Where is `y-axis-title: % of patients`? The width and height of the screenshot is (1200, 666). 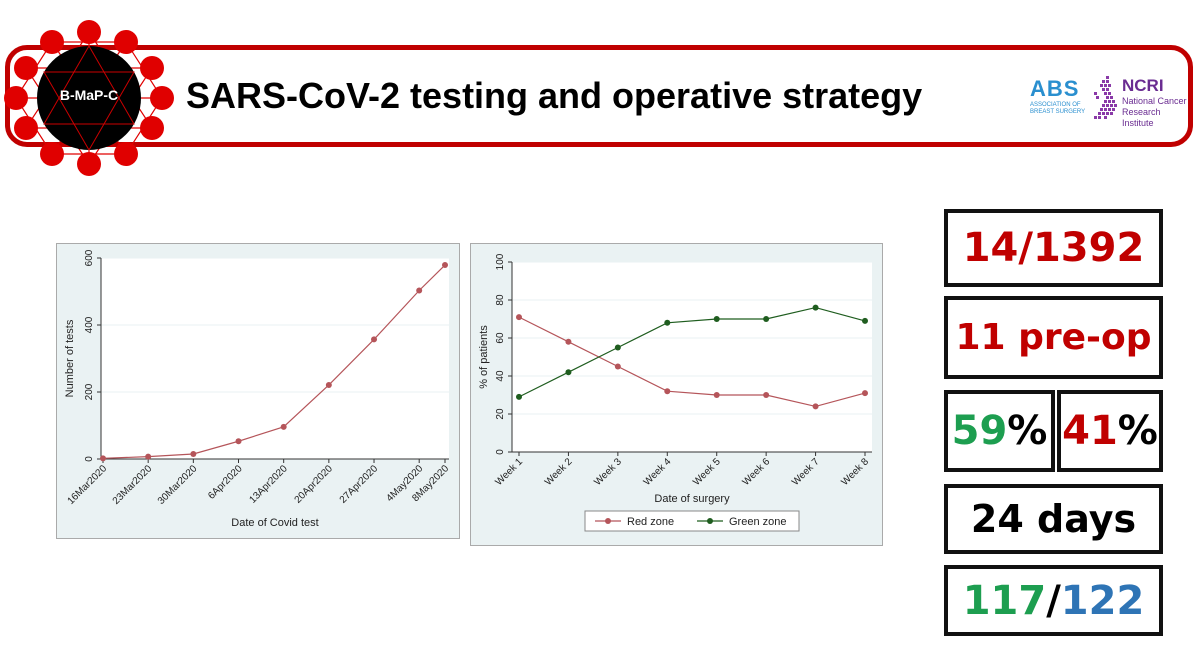
y-axis-title: % of patients is located at coordinates (484, 357).